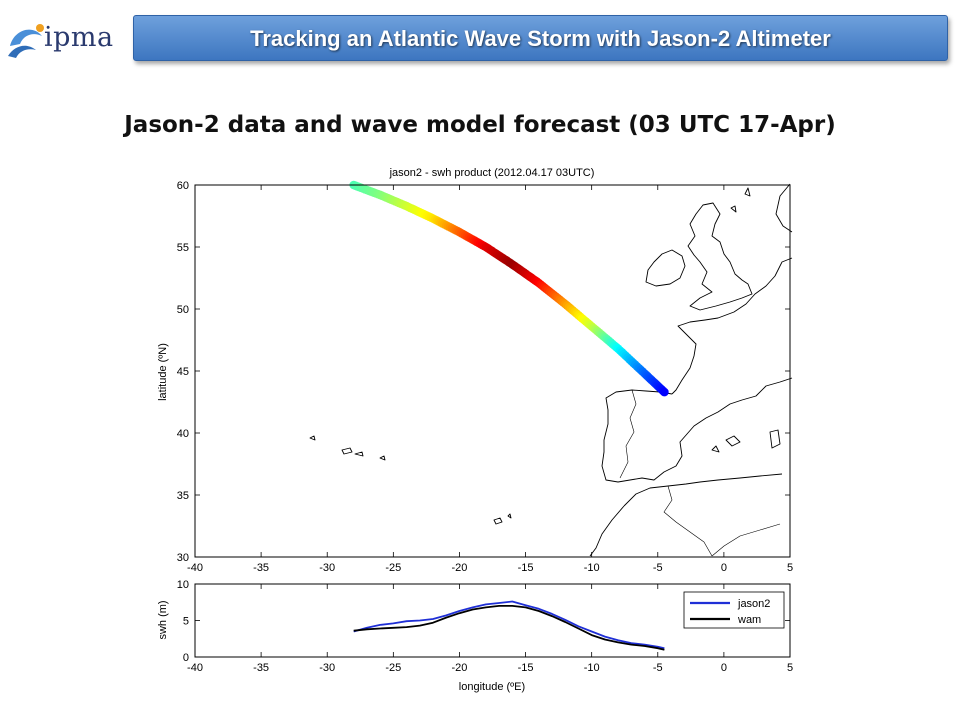 The height and width of the screenshot is (720, 960). Describe the element at coordinates (183, 372) in the screenshot. I see `y-tick-label: 45` at that location.